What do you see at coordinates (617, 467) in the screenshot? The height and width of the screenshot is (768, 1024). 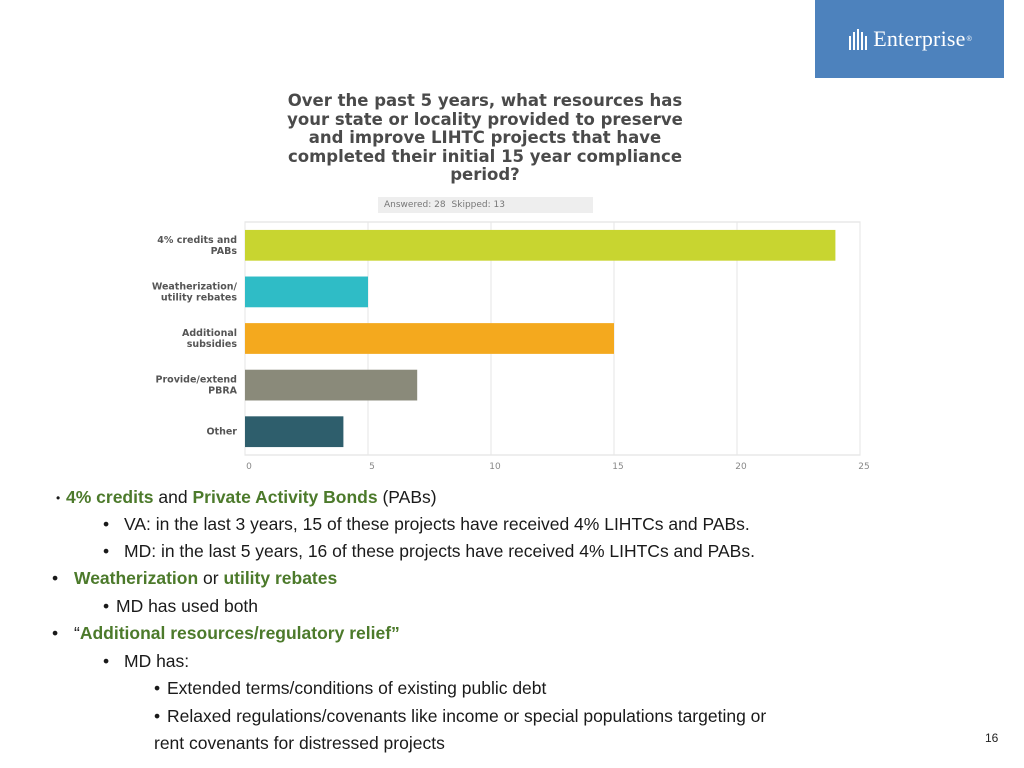 I see `x-tick-label: 15` at bounding box center [617, 467].